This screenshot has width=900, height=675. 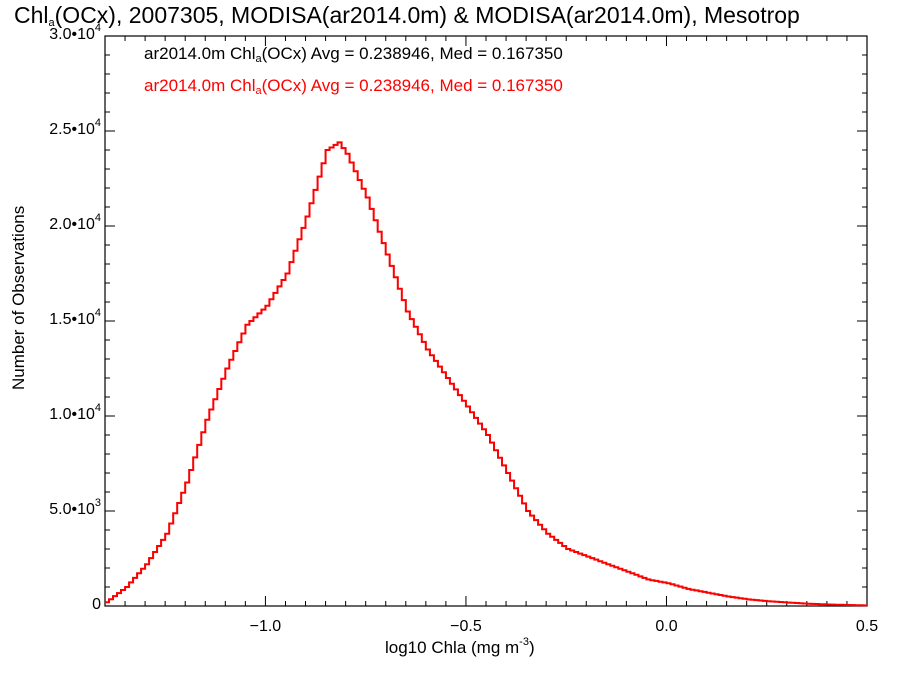 I want to click on x-axis-label-text: log10 Chla (mg m, so click(x=452, y=647).